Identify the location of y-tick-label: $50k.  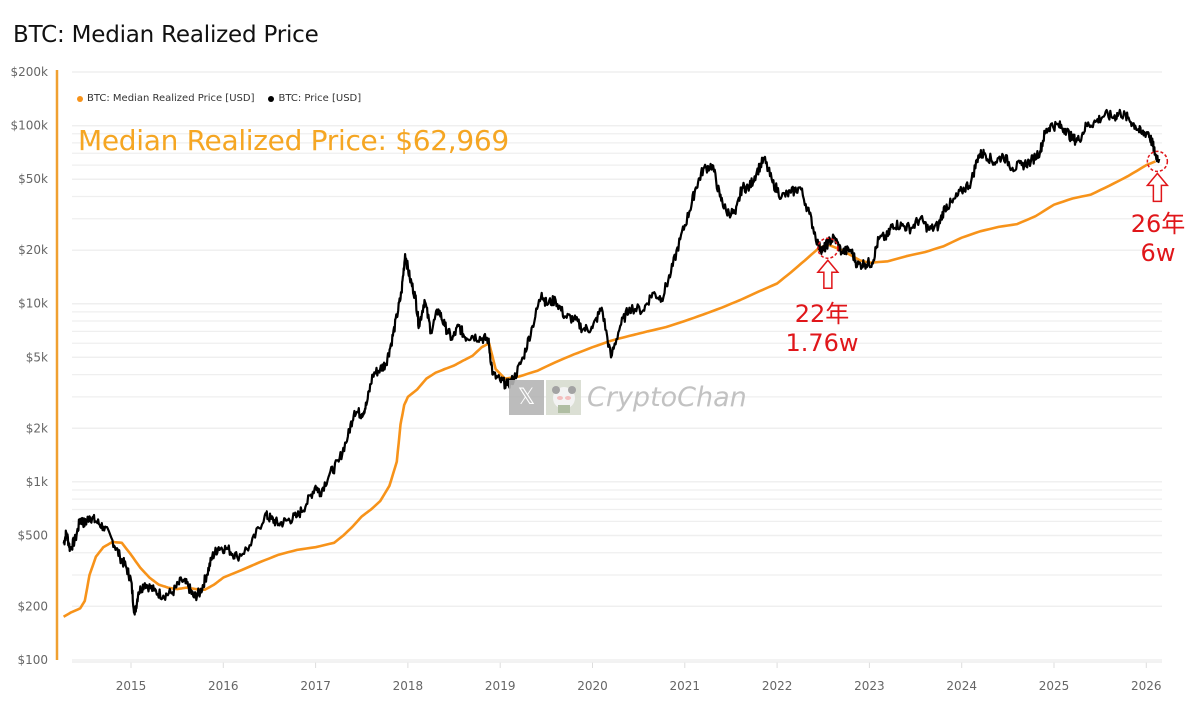
(33, 179).